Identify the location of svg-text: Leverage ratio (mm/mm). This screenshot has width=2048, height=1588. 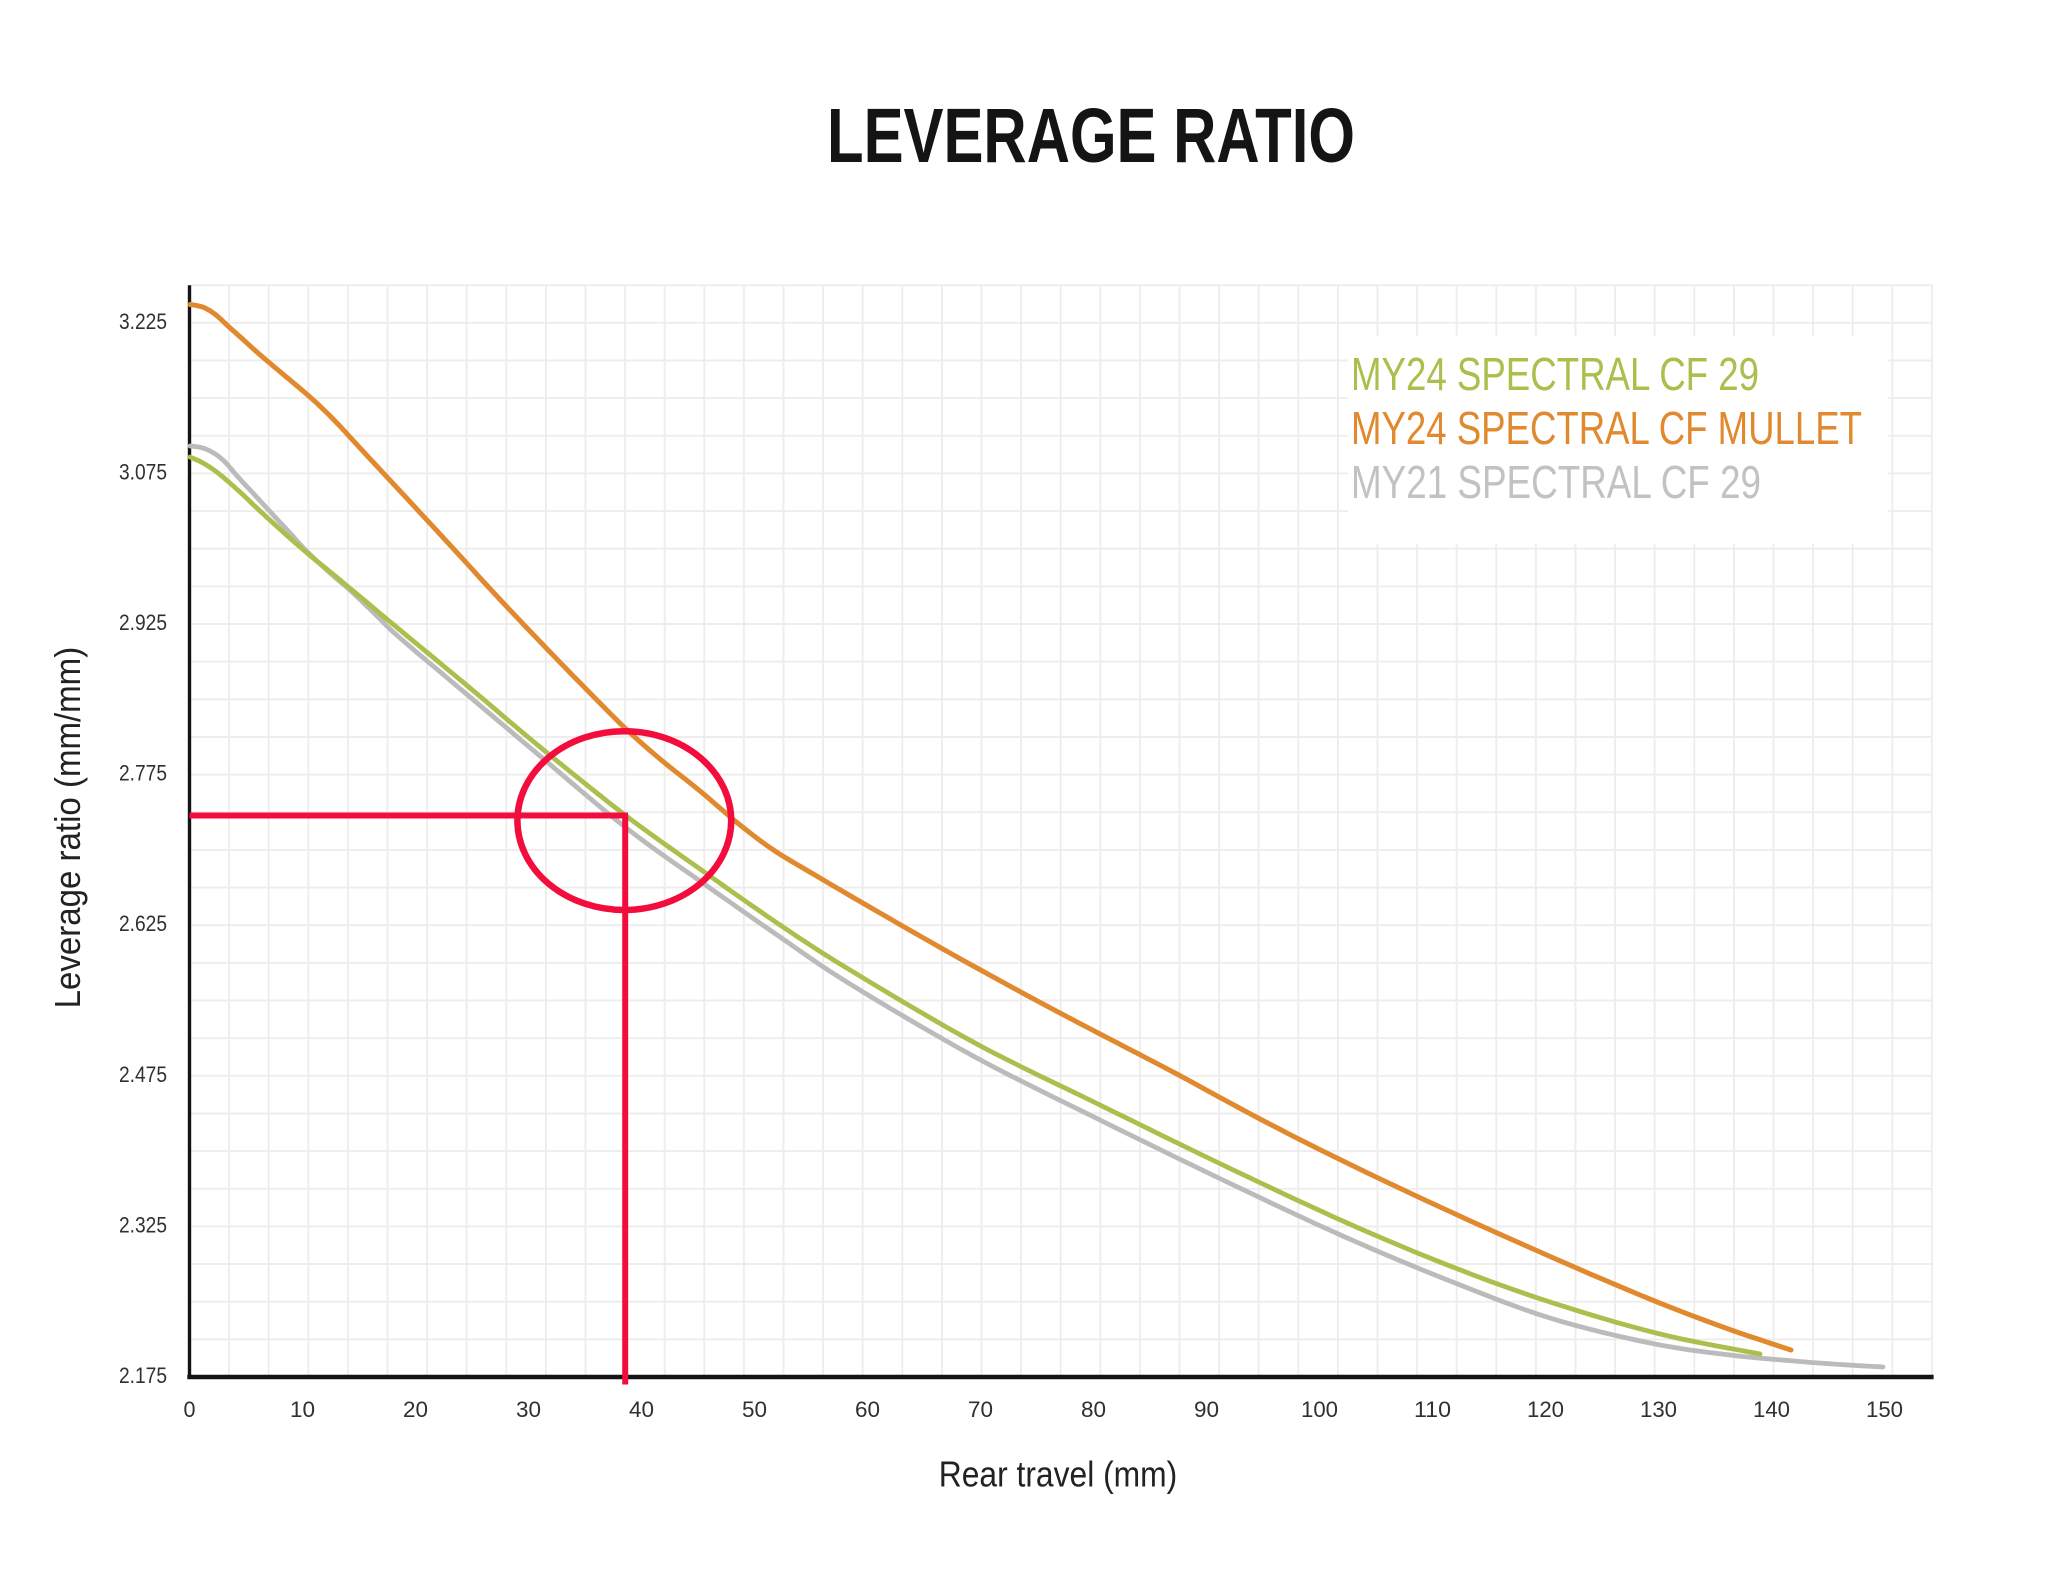
(67, 828).